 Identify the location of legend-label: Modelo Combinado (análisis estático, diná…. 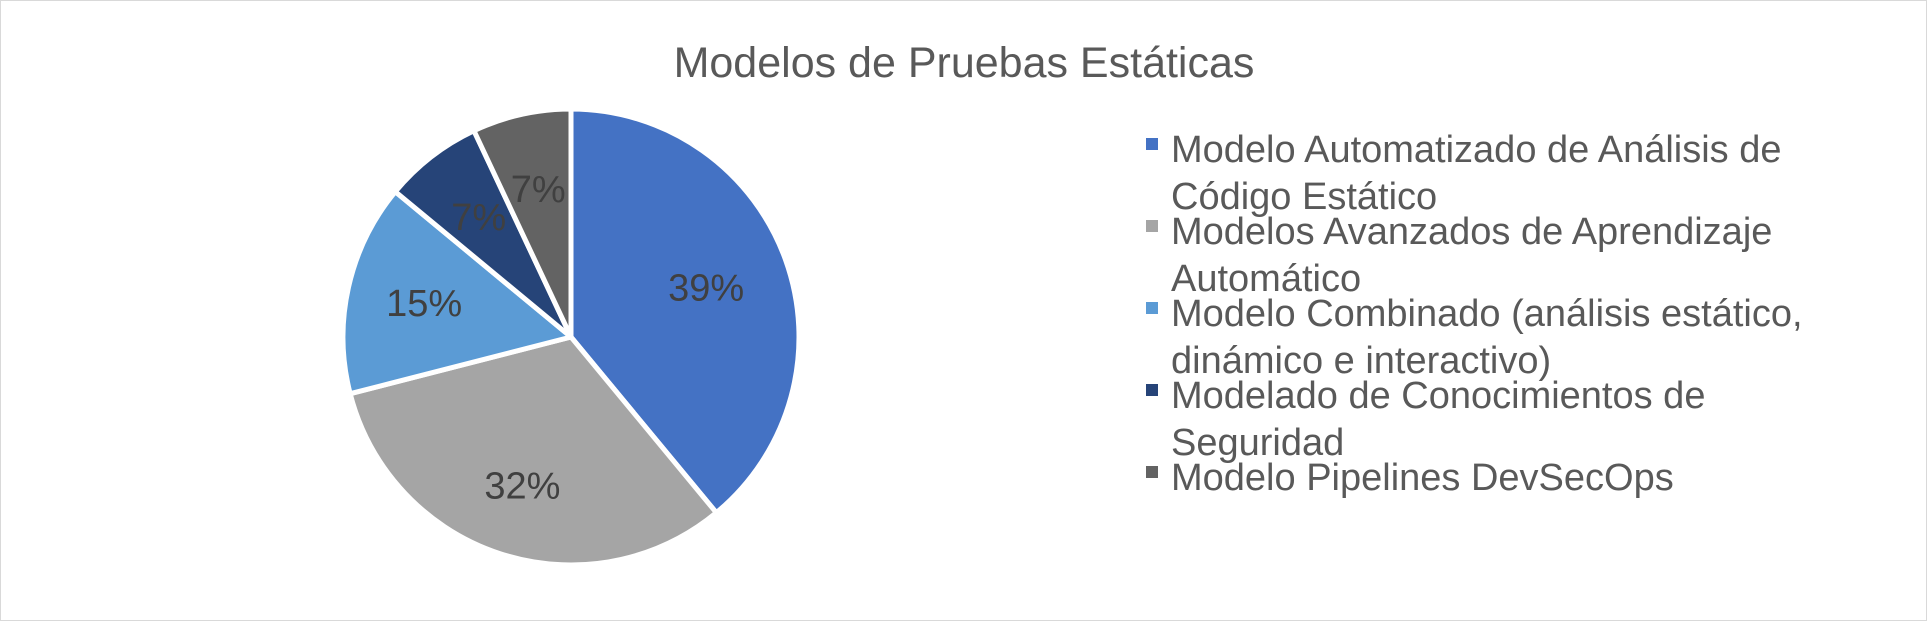
(1487, 337).